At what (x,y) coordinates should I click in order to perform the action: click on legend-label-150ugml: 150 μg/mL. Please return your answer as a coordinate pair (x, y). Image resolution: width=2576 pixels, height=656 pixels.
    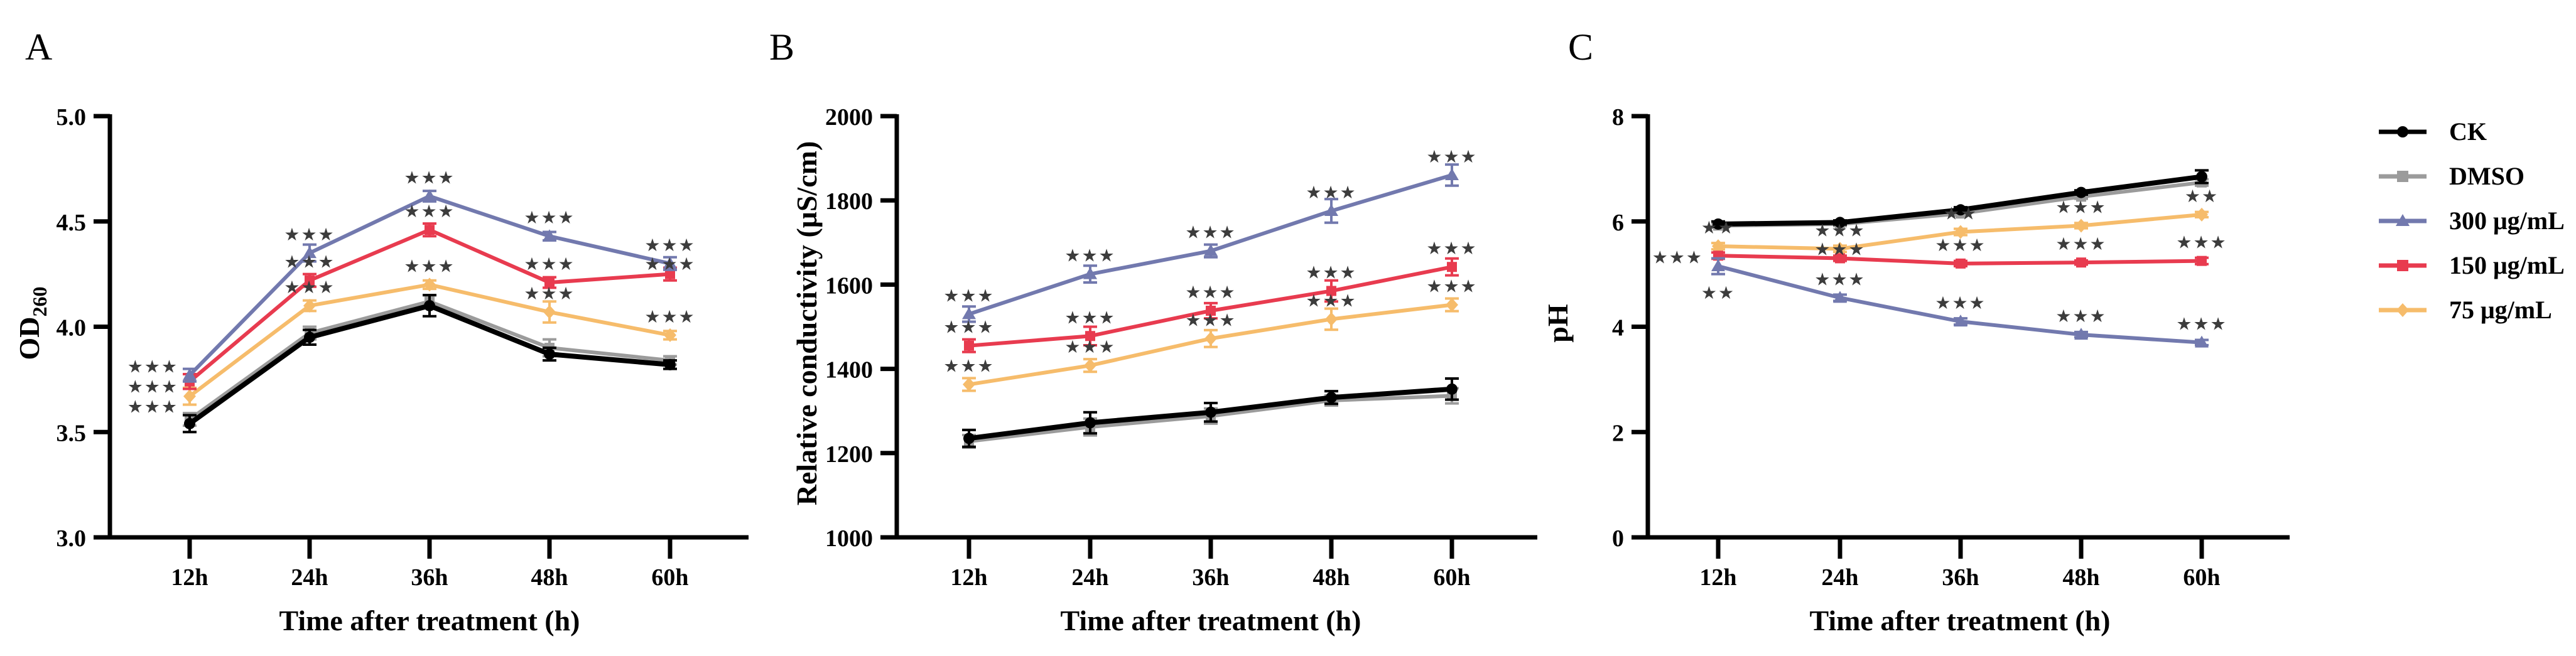
    Looking at the image, I should click on (2507, 265).